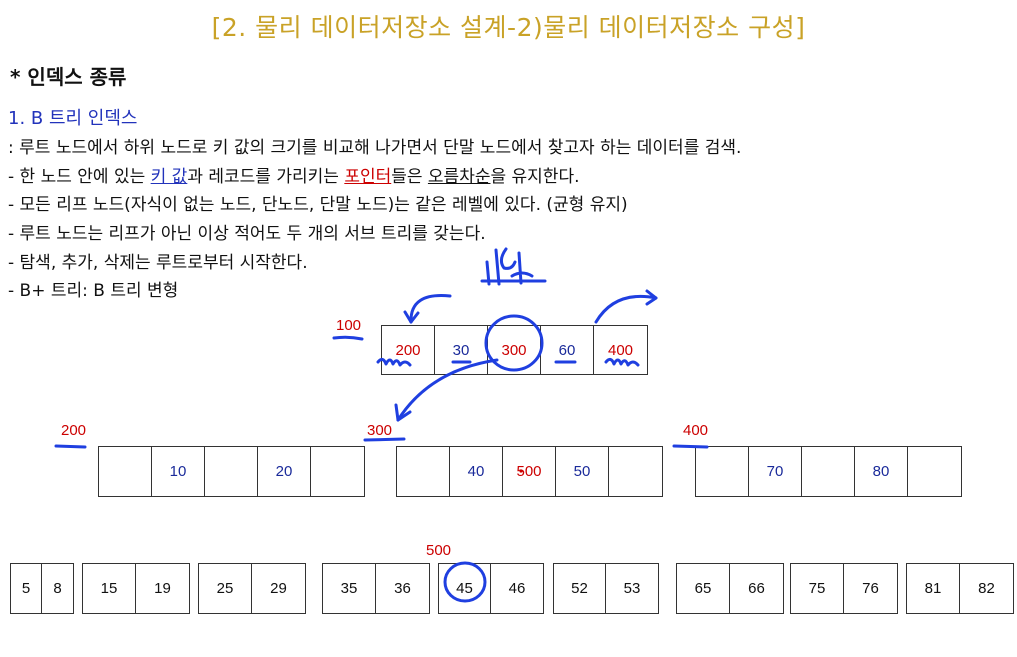  What do you see at coordinates (380, 430) in the screenshot?
I see `level2-node-2-label: 300` at bounding box center [380, 430].